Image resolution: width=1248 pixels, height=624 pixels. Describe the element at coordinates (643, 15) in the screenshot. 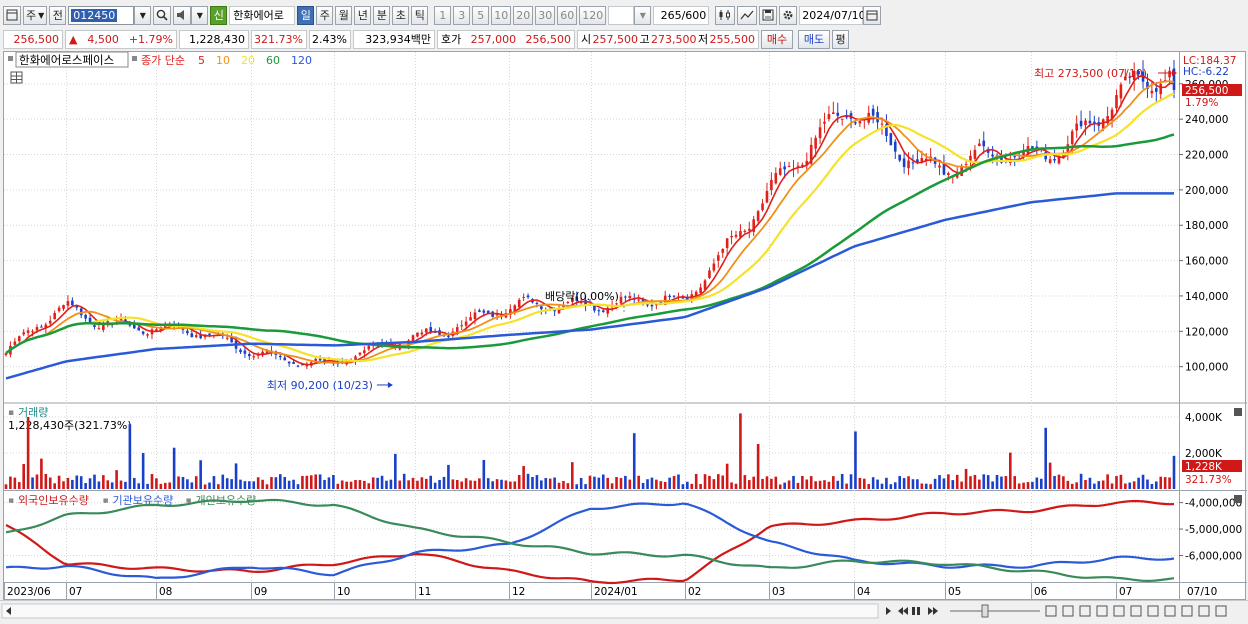

I see `interval-dropdown-button: ▼` at that location.